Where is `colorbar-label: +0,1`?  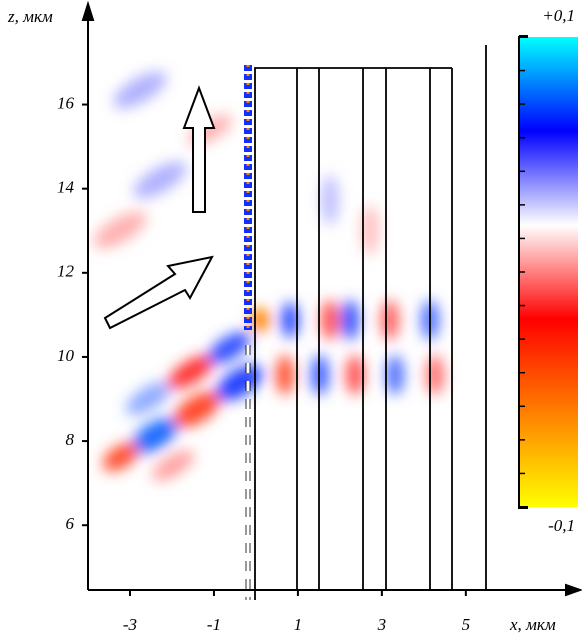 colorbar-label: +0,1 is located at coordinates (558, 15).